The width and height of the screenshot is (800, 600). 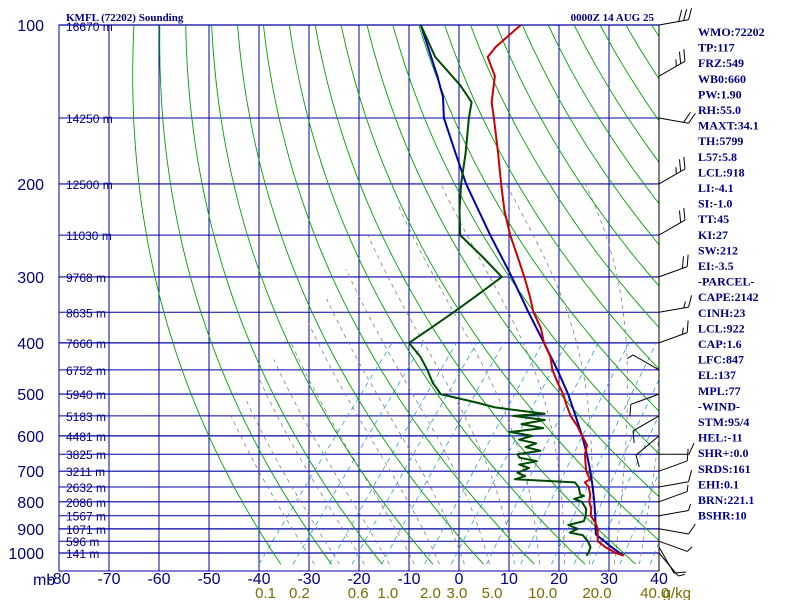 What do you see at coordinates (30, 530) in the screenshot?
I see `pressure-tick-label: 900` at bounding box center [30, 530].